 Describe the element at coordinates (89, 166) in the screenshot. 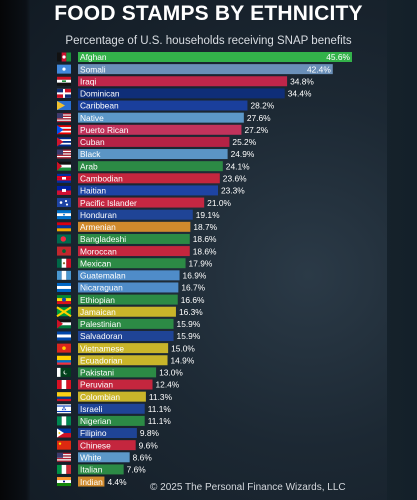

I see `category-label: Arab` at that location.